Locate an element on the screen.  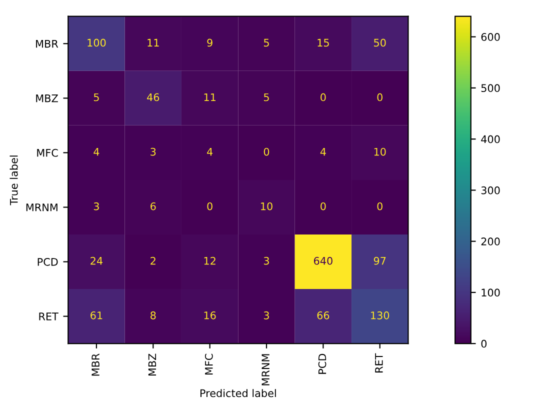
x-tick-label: MFC is located at coordinates (208, 364).